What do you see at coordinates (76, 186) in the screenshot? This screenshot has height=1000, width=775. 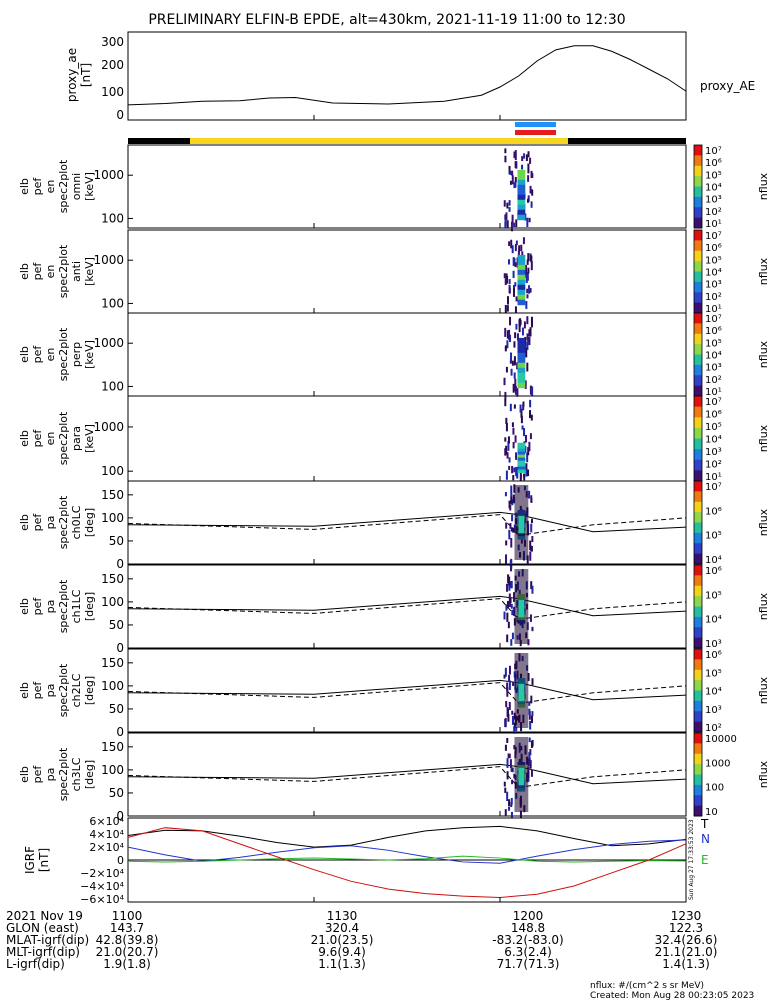 I see `panel-ylabel: omni` at bounding box center [76, 186].